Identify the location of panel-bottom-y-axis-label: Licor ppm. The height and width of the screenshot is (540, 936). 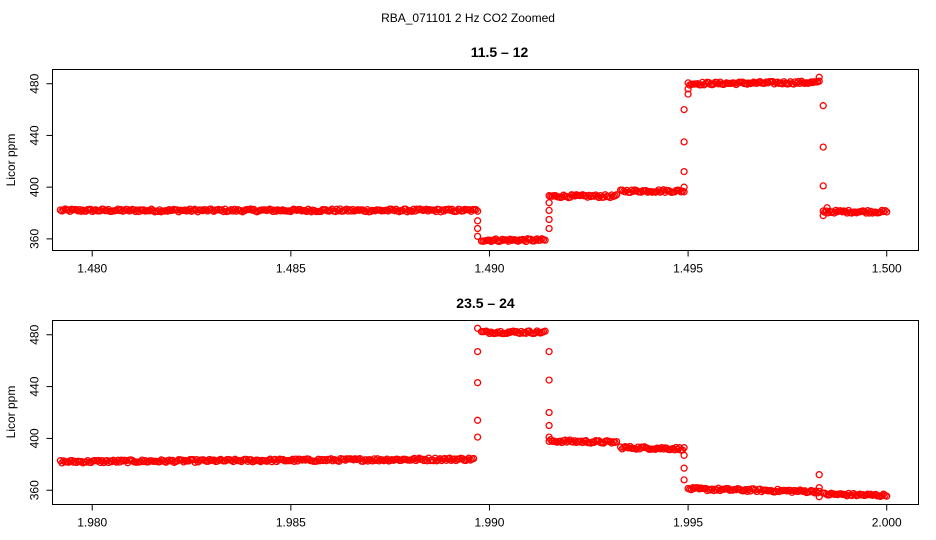
(11, 412).